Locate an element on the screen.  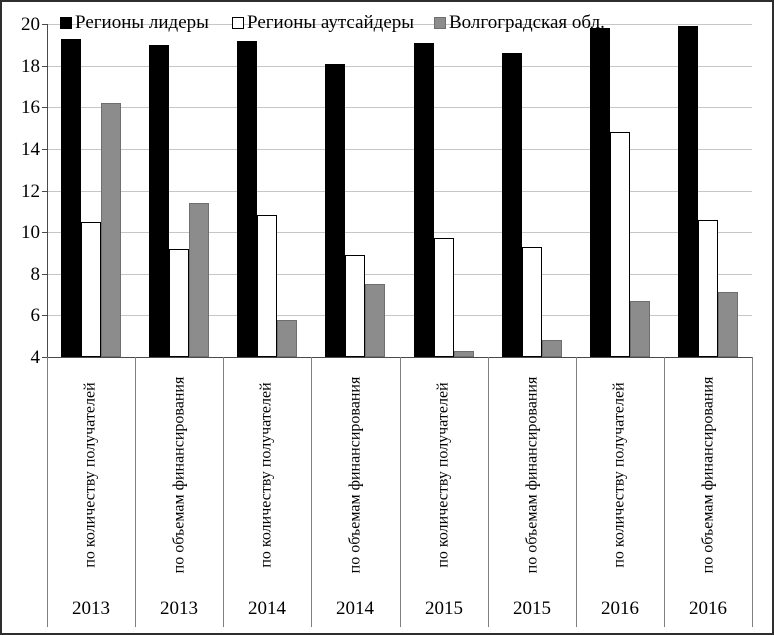
legend-item-outsiders: Регионы аутсайдеры is located at coordinates (323, 22).